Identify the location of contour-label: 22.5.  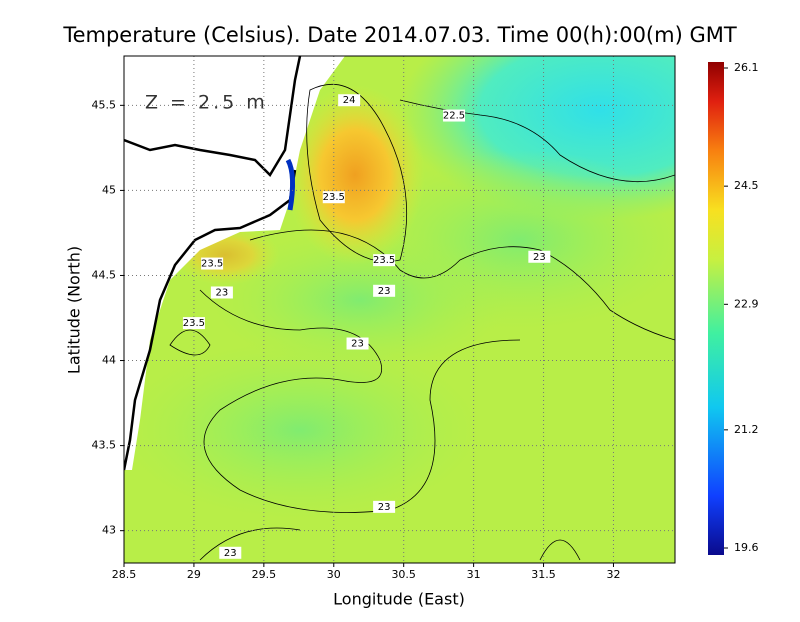
(454, 116).